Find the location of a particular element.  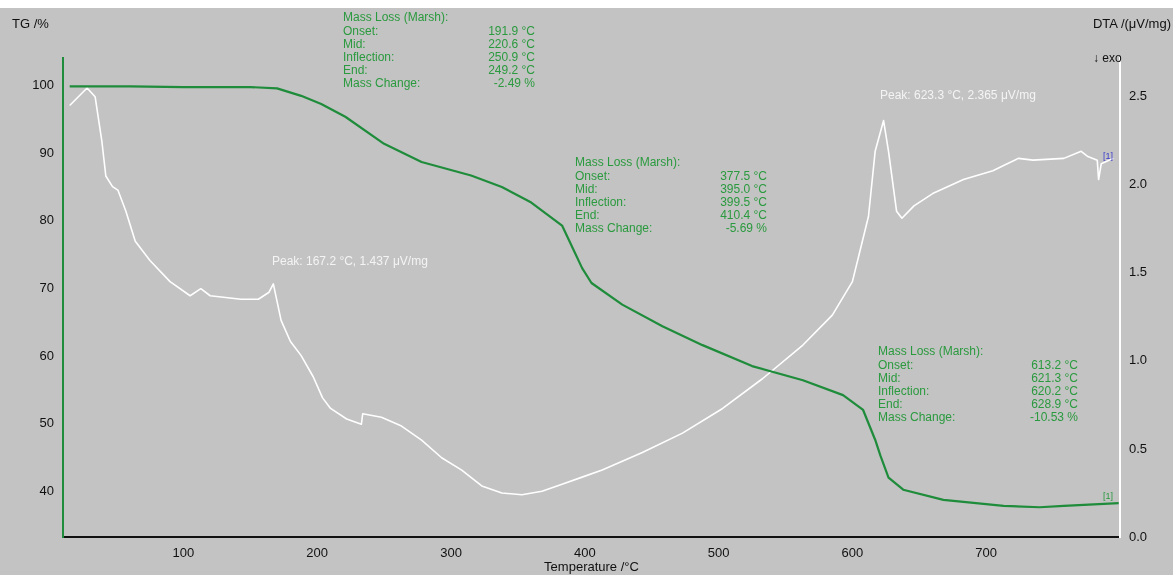

y-tick-label: 40 is located at coordinates (46, 490).